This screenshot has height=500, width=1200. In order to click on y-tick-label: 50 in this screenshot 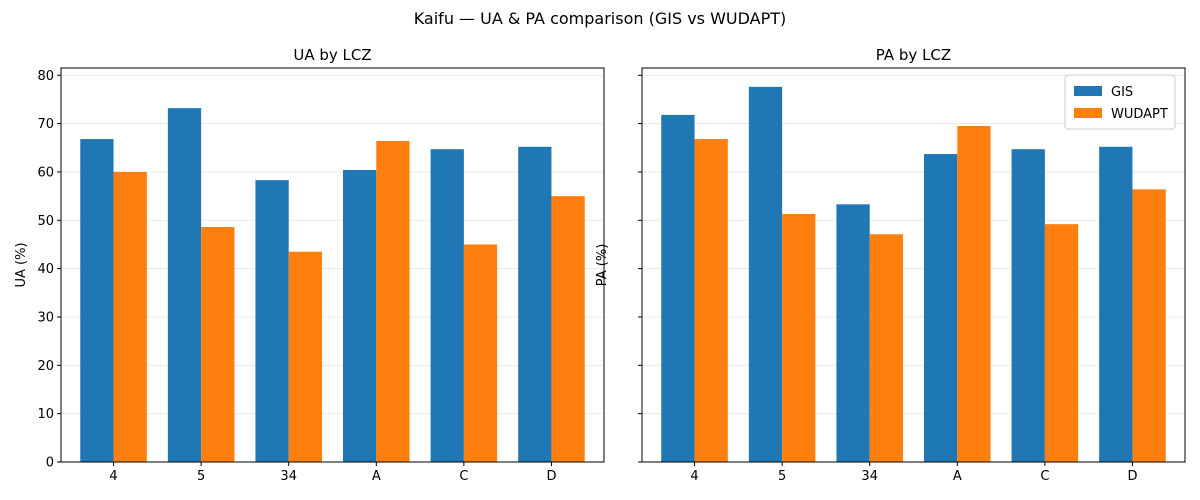, I will do `click(45, 221)`.